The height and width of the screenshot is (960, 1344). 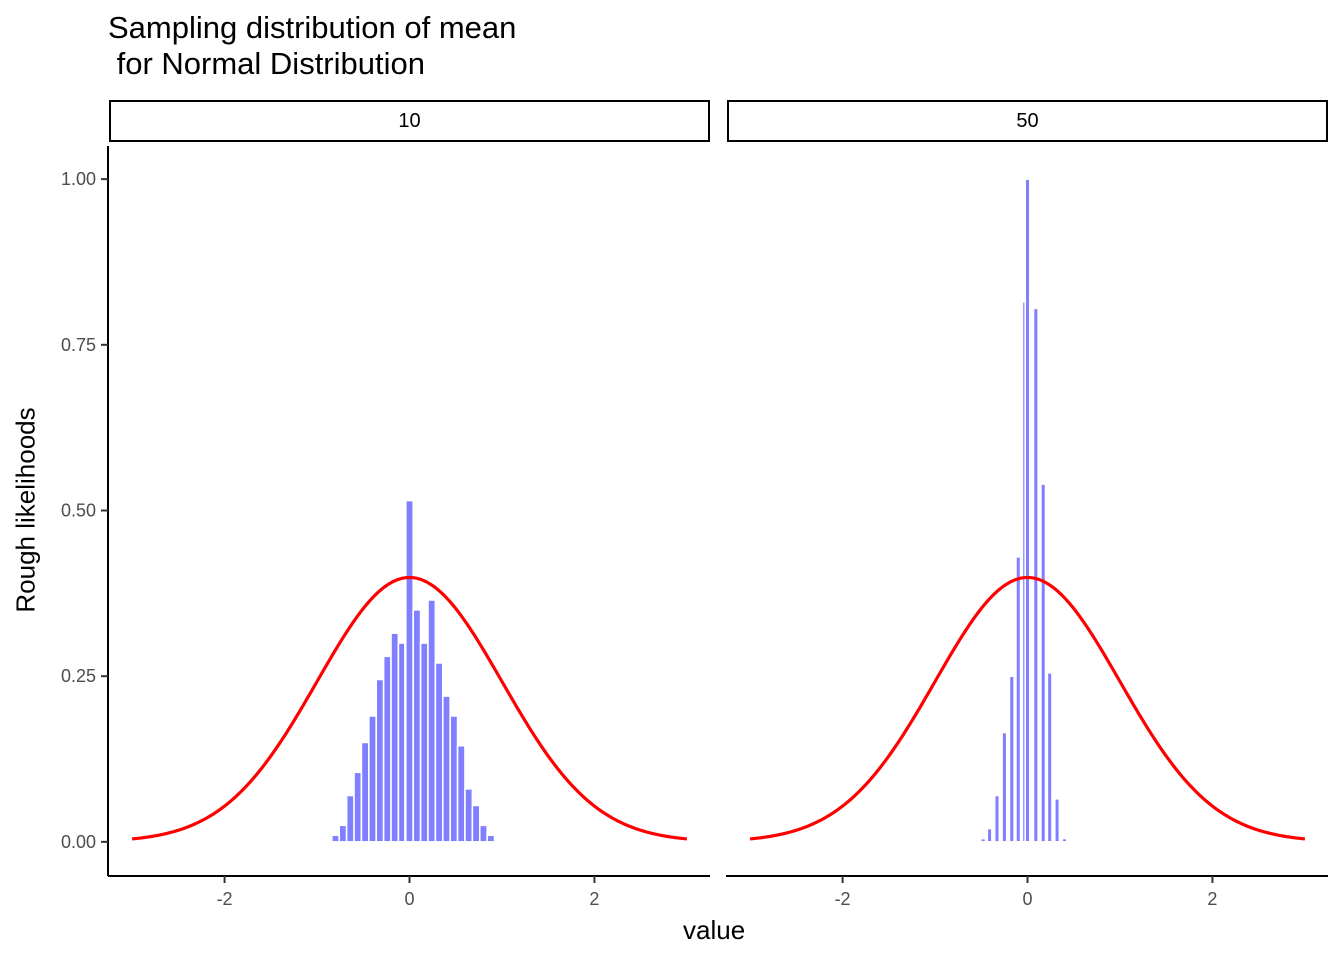 I want to click on y-tick-label: 0.25, so click(x=78, y=676).